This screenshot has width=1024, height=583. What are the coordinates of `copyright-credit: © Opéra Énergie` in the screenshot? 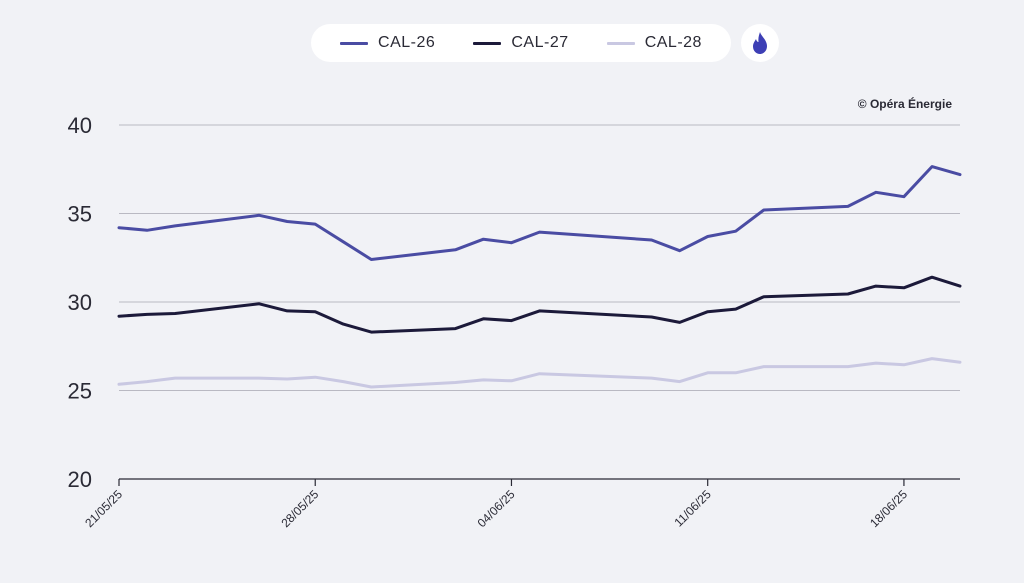 It's located at (904, 104).